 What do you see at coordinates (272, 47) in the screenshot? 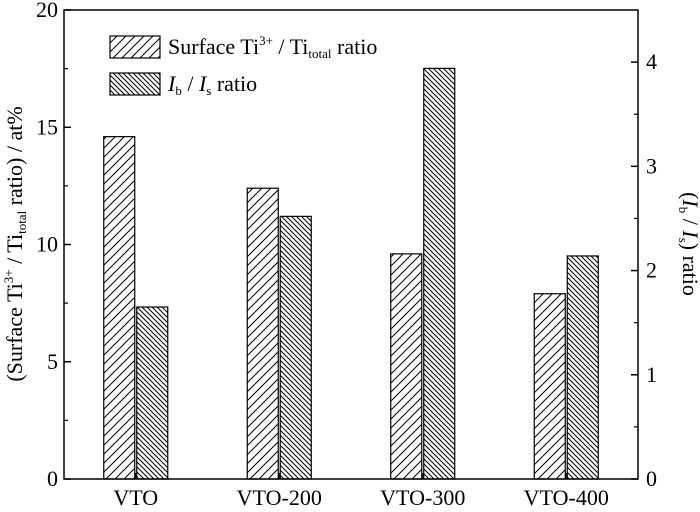
I see `legend-label-surface-ti-ratio: Surface Ti3+ / Titotal ratio` at bounding box center [272, 47].